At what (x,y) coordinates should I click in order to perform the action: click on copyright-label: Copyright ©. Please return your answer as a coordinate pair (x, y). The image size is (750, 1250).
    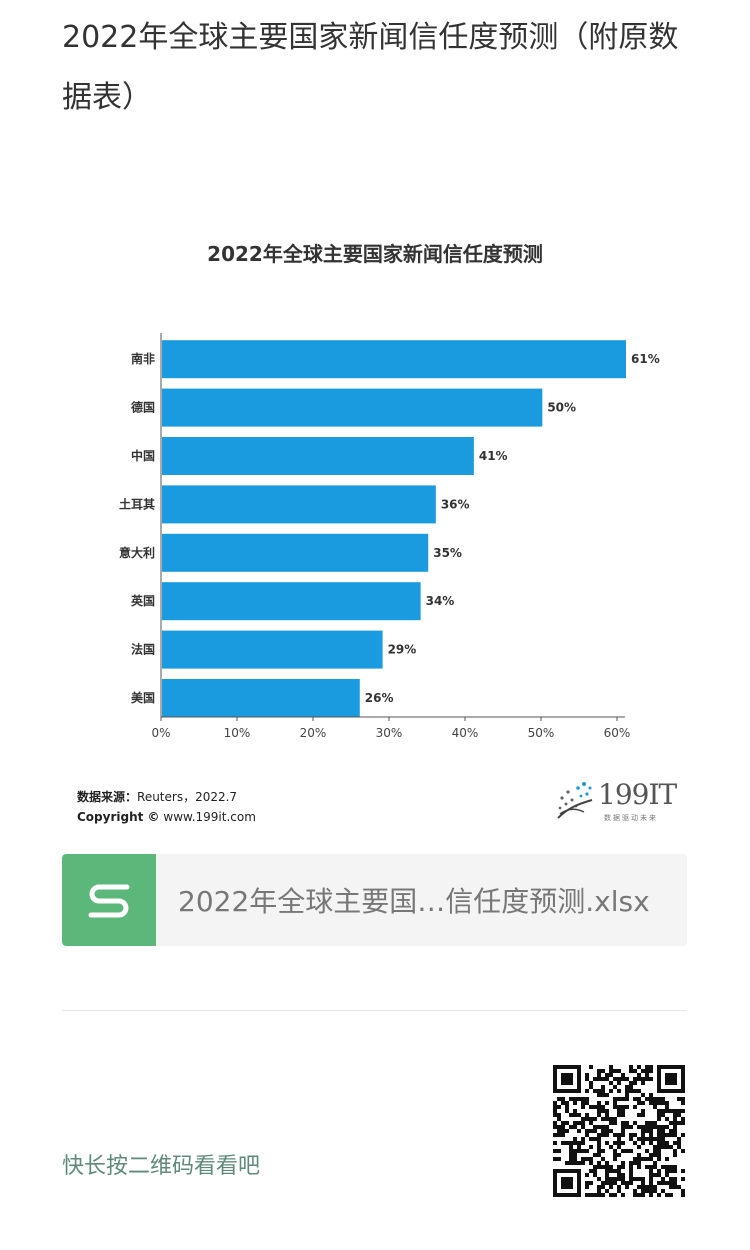
    Looking at the image, I should click on (118, 817).